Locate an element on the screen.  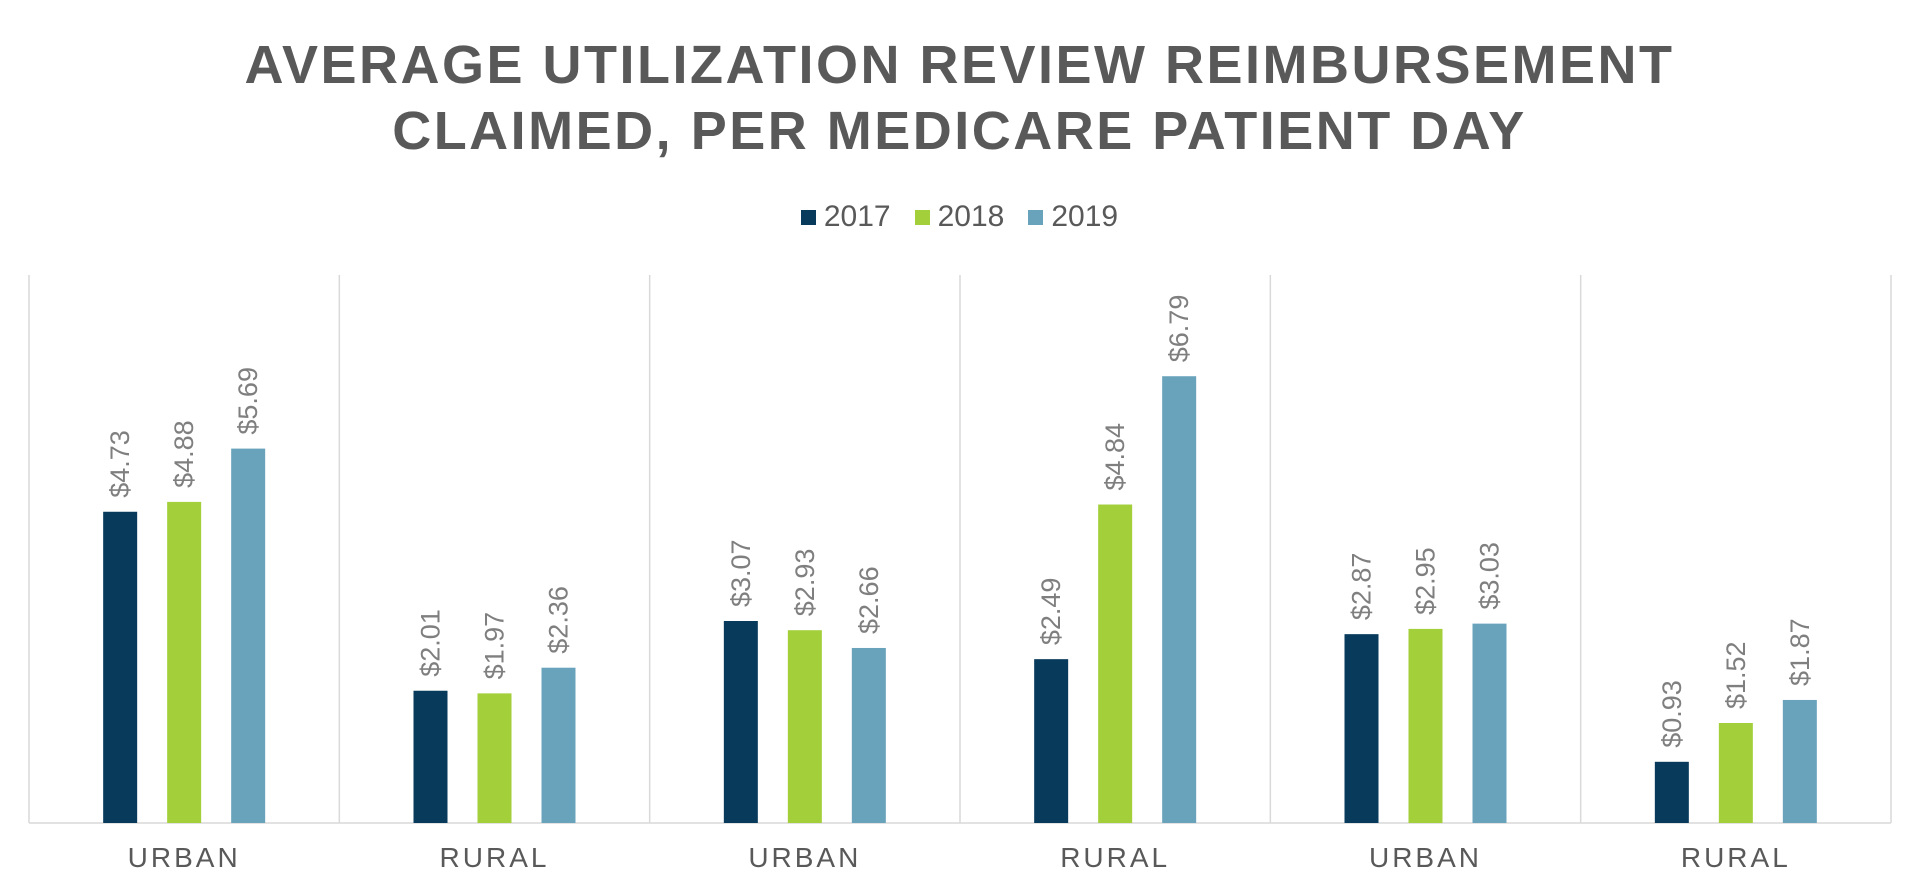
data-label-2017-5: $2.87 is located at coordinates (1362, 587).